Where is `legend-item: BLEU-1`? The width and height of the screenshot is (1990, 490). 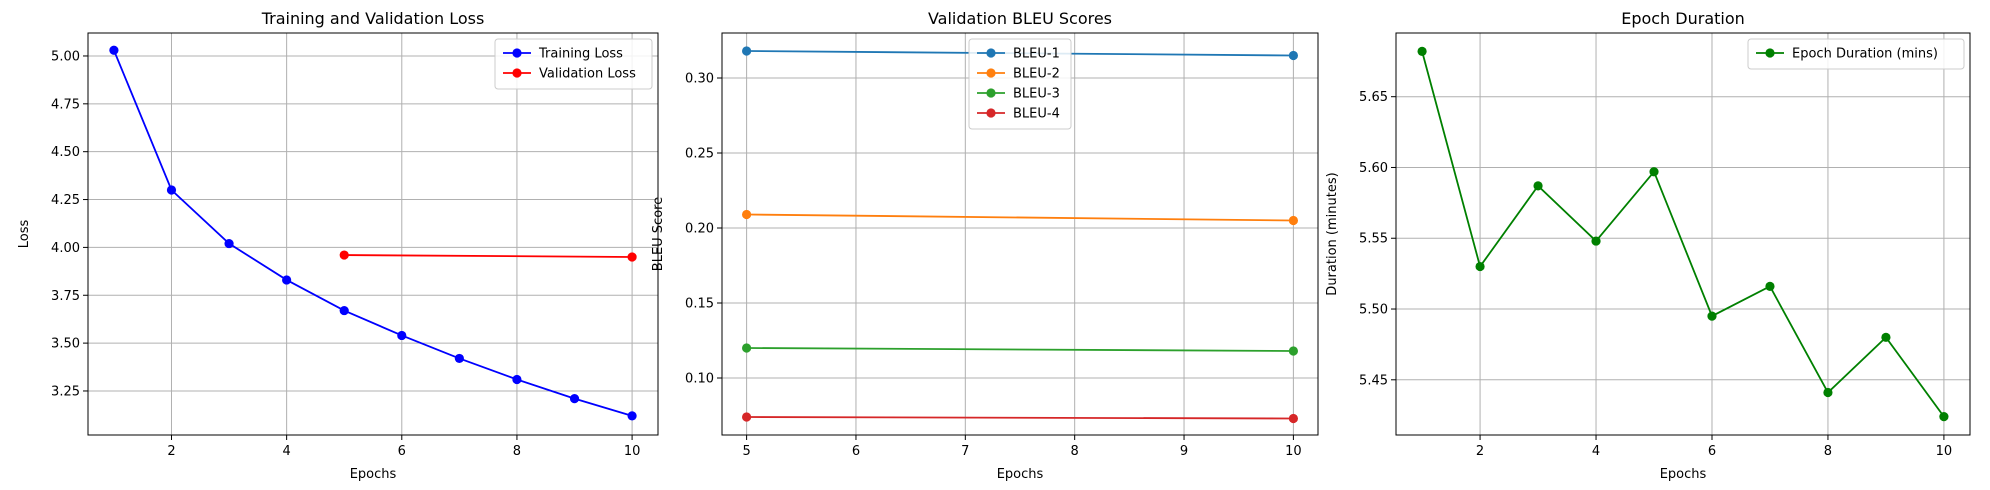
legend-item: BLEU-1 is located at coordinates (1018, 54).